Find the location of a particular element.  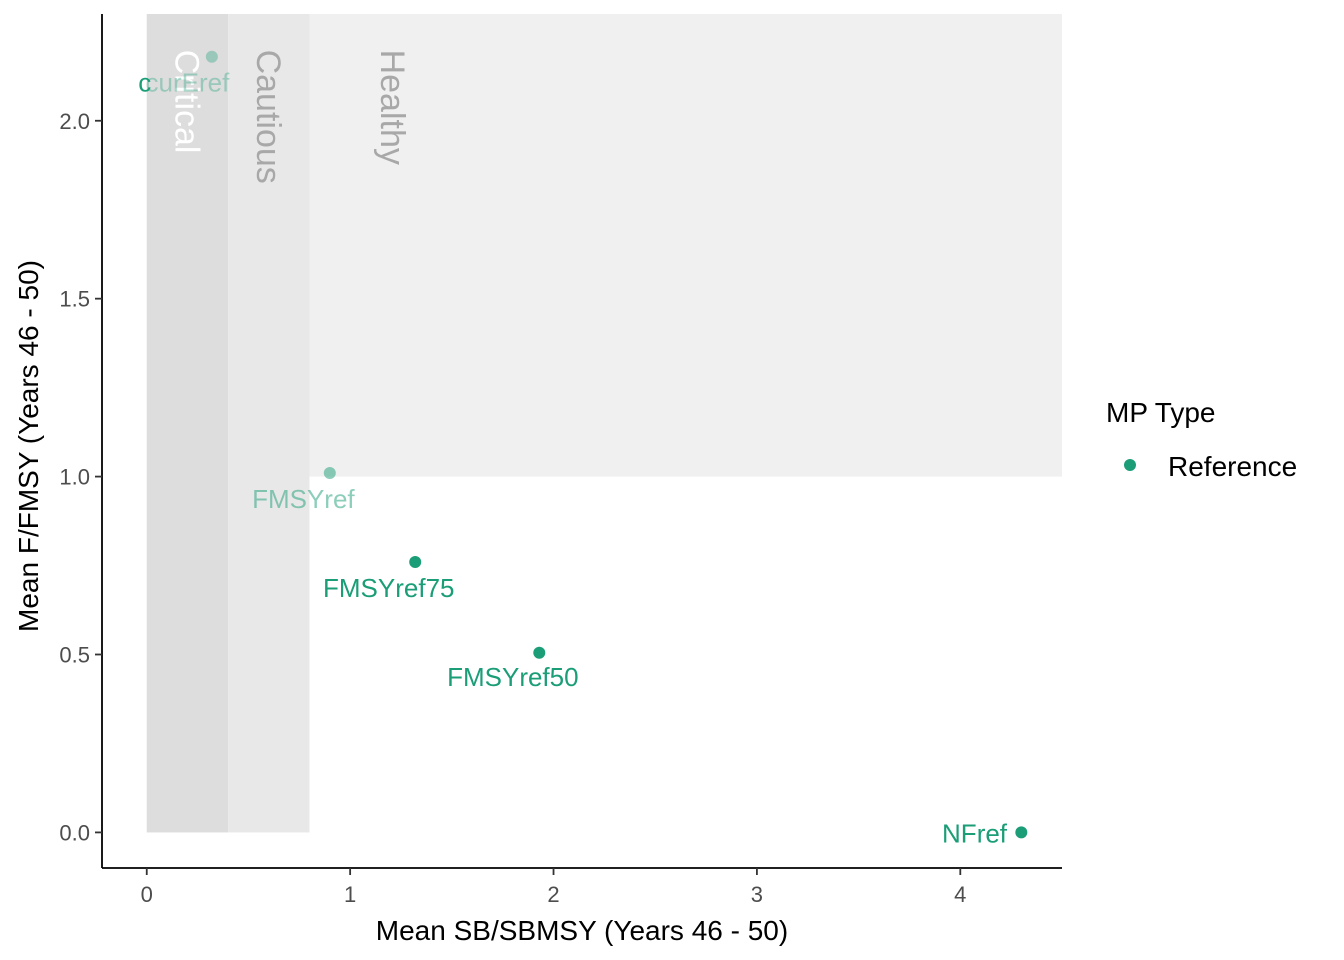

legend: MP Type Reference is located at coordinates (1201, 439).